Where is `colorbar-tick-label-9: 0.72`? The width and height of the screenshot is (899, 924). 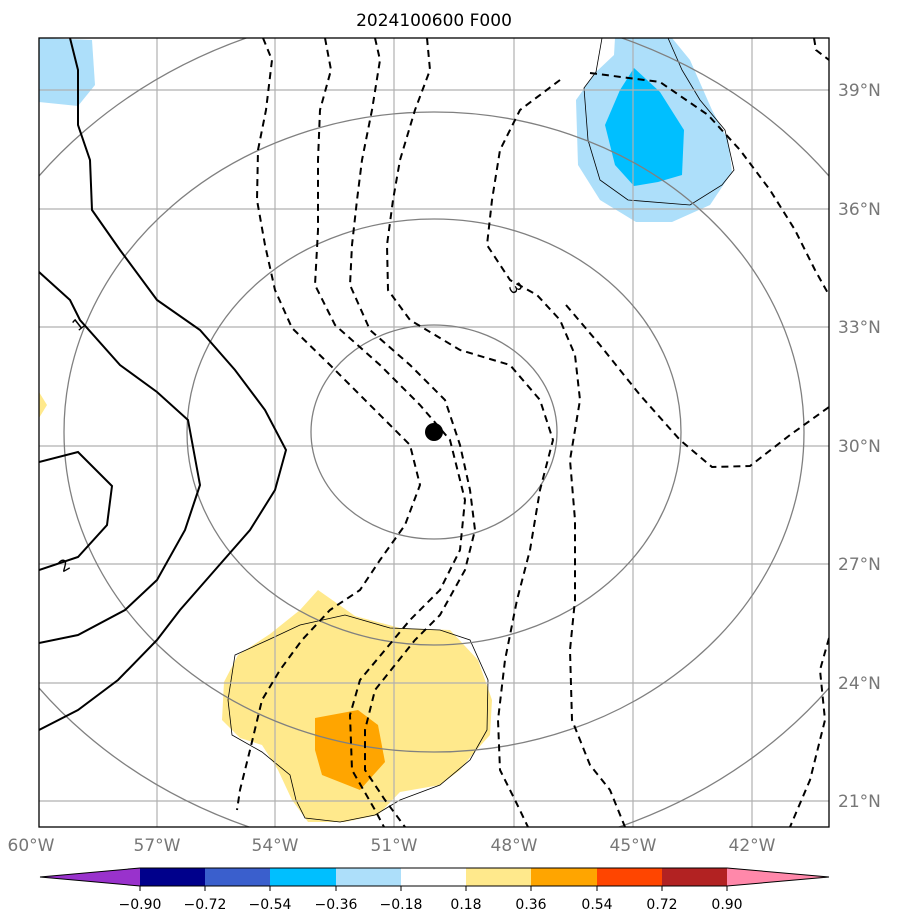
colorbar-tick-label-9: 0.72 is located at coordinates (661, 905).